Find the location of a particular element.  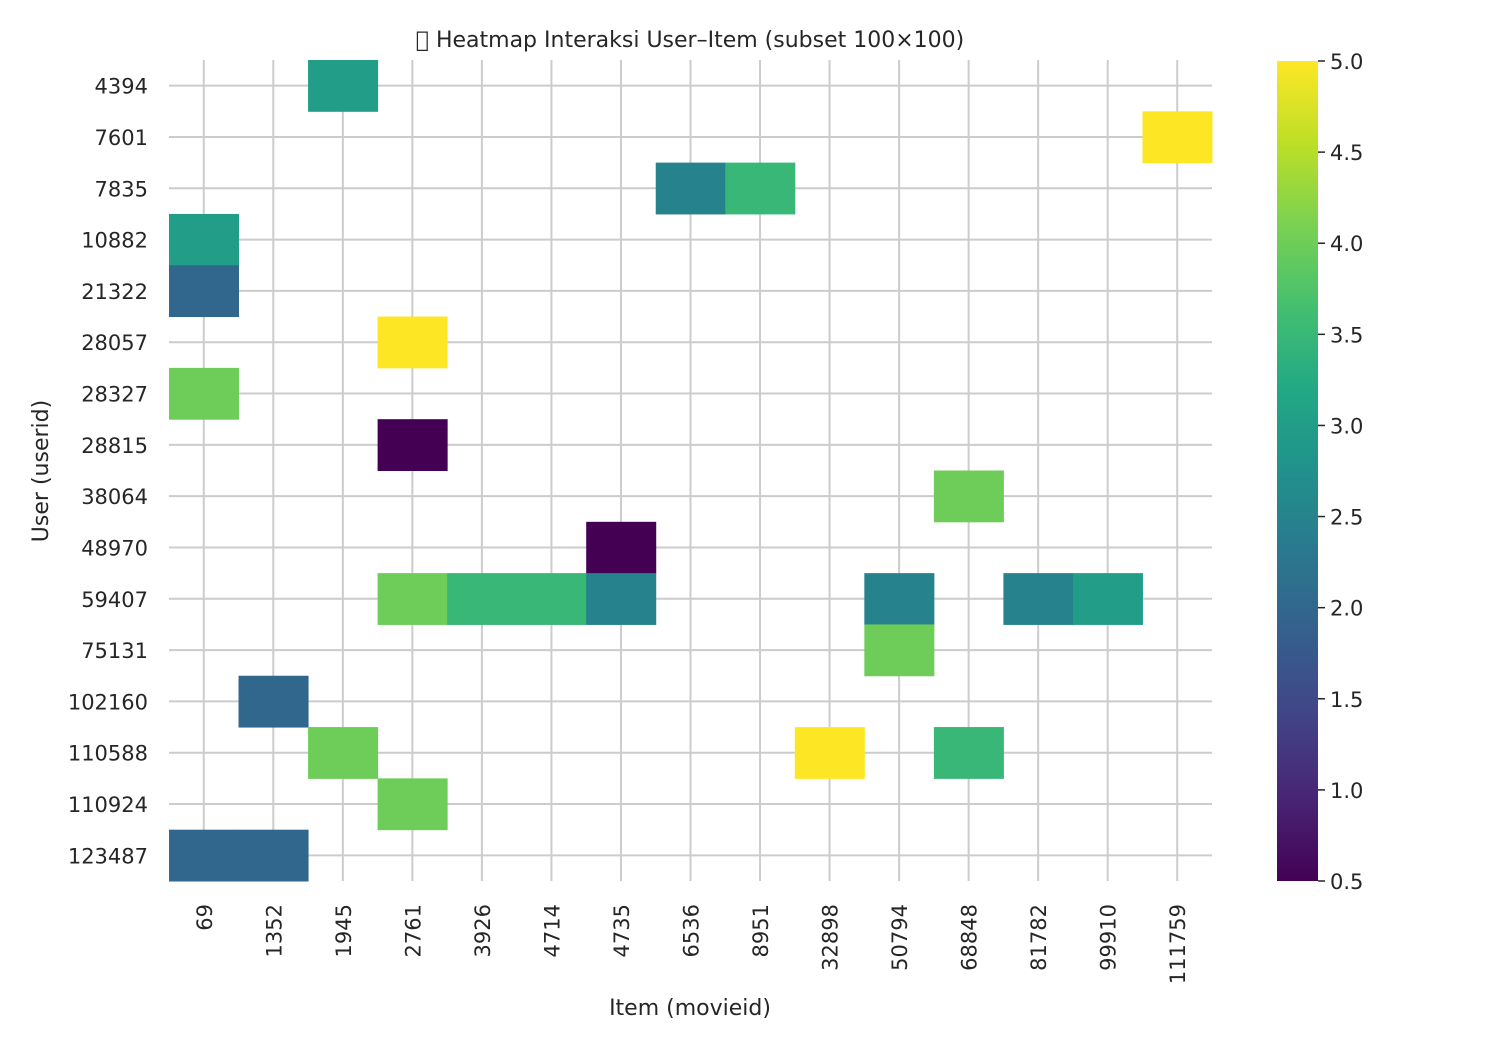

colorbar-gradient is located at coordinates (1297, 471).